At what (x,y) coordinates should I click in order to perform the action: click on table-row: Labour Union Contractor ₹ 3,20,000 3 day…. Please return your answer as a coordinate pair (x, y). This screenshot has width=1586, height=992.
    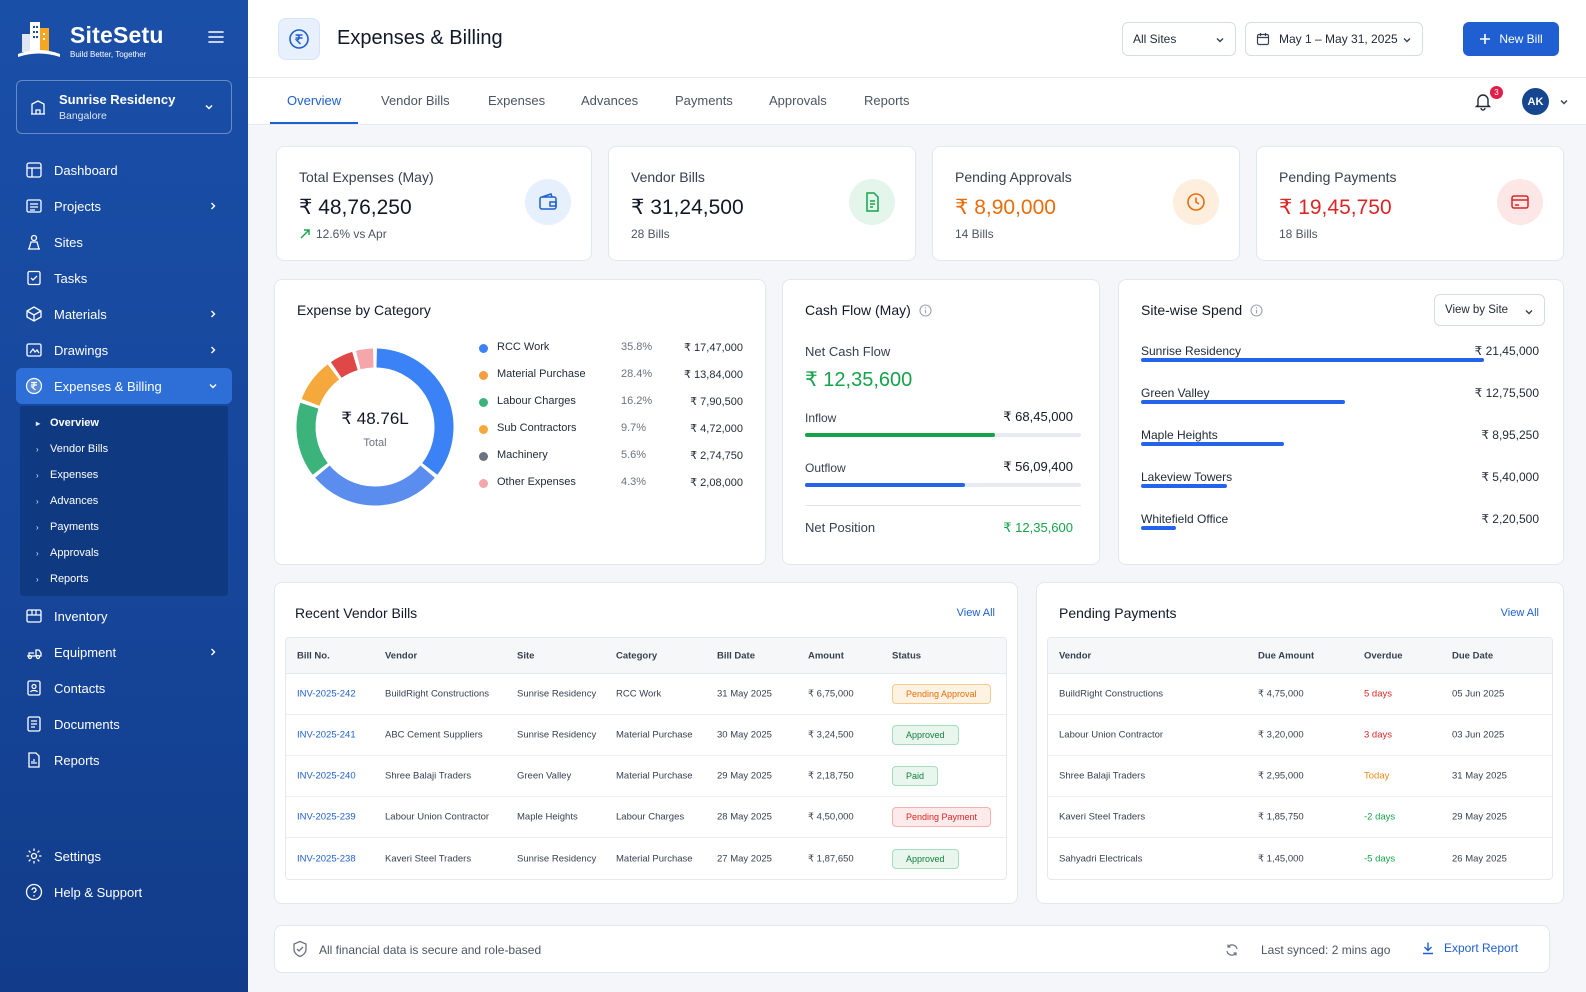
    Looking at the image, I should click on (1300, 735).